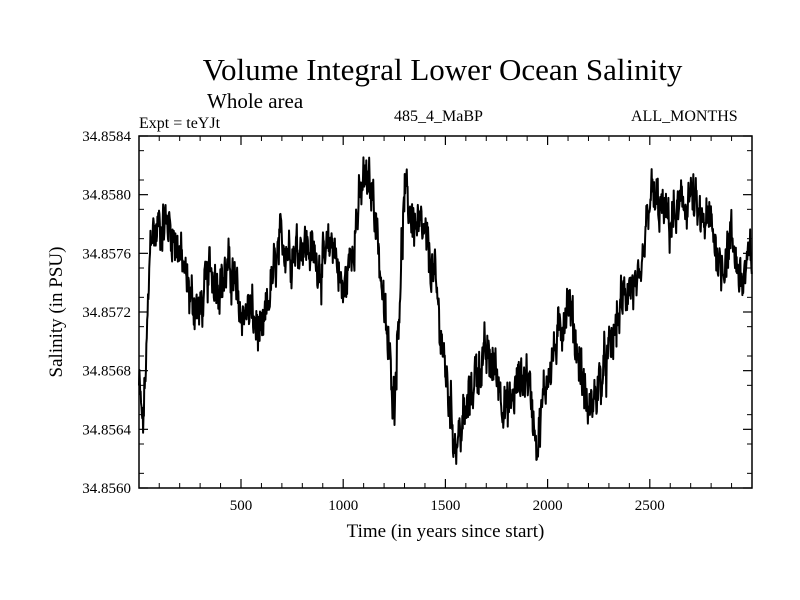 This screenshot has height=600, width=800. I want to click on y-tick-label: 34.8572, so click(106, 313).